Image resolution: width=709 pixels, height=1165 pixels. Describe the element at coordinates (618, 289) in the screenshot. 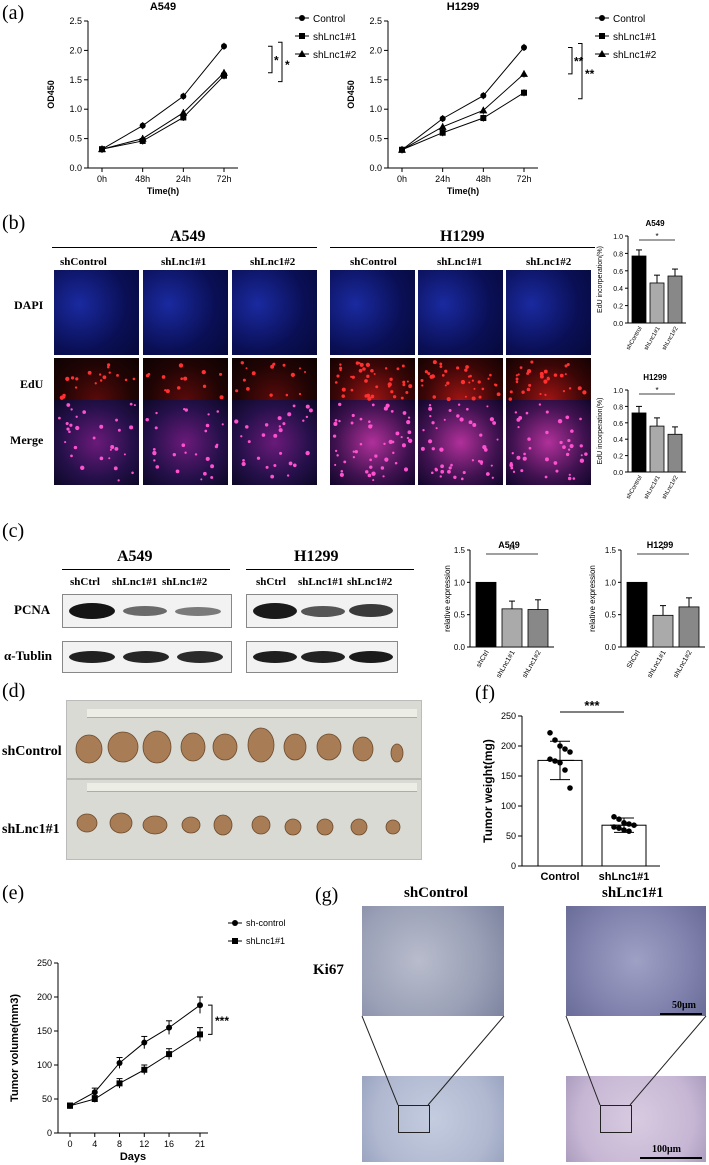

I see `y-tick-label: 0.4` at that location.